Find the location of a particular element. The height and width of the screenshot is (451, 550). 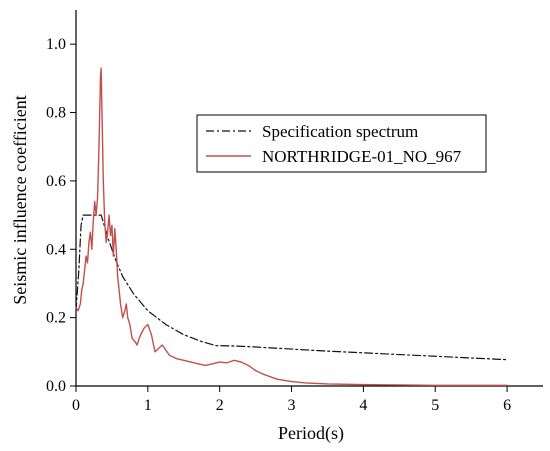

x-tick-label-1: 1 is located at coordinates (148, 405).